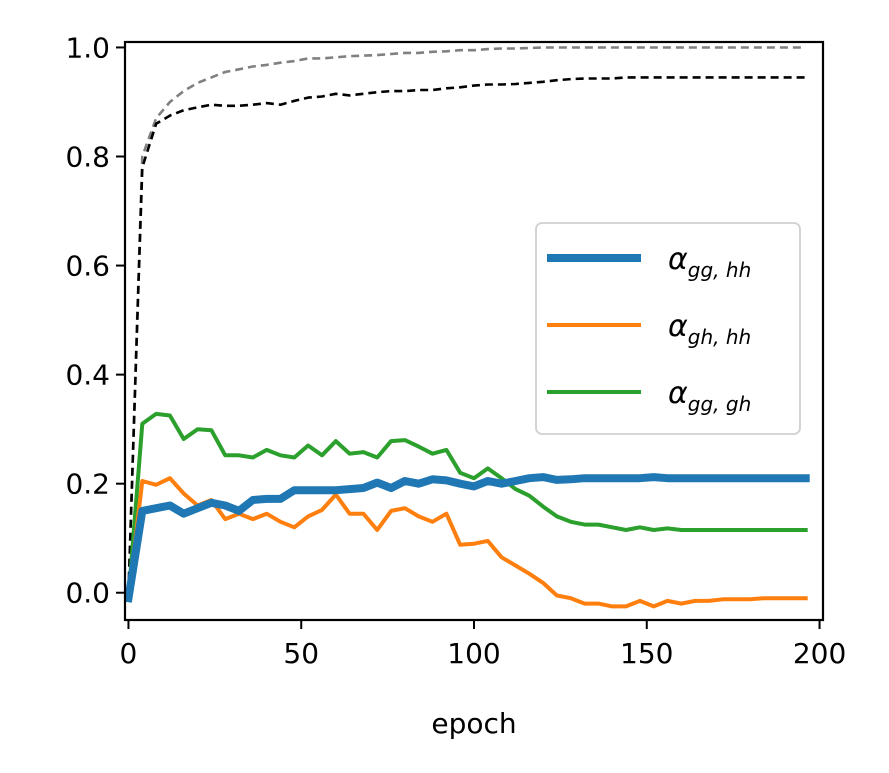 The image size is (889, 773). Describe the element at coordinates (719, 404) in the screenshot. I see `legend-subscript: gg, gh` at that location.